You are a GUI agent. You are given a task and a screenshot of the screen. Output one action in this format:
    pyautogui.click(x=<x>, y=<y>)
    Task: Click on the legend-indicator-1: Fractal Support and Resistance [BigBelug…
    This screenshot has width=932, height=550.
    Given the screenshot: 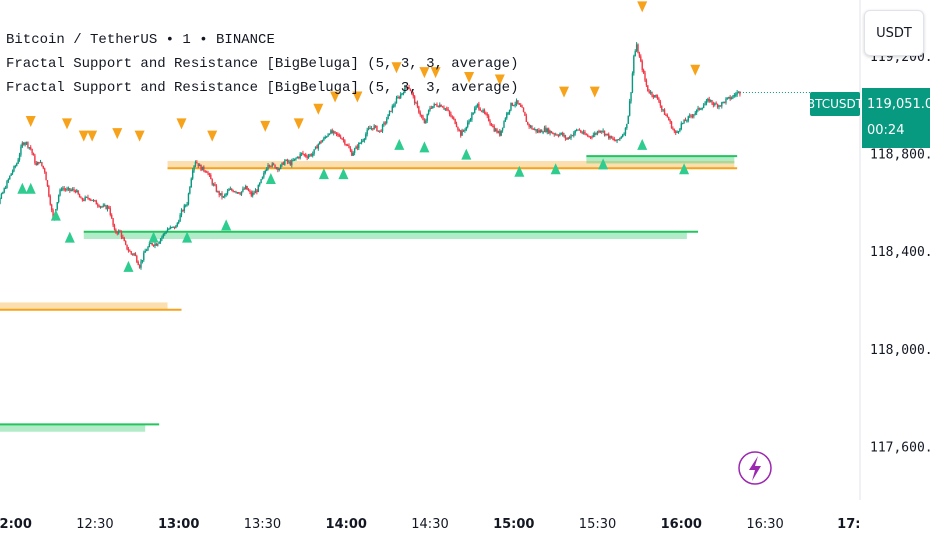 What is the action you would take?
    pyautogui.click(x=262, y=64)
    